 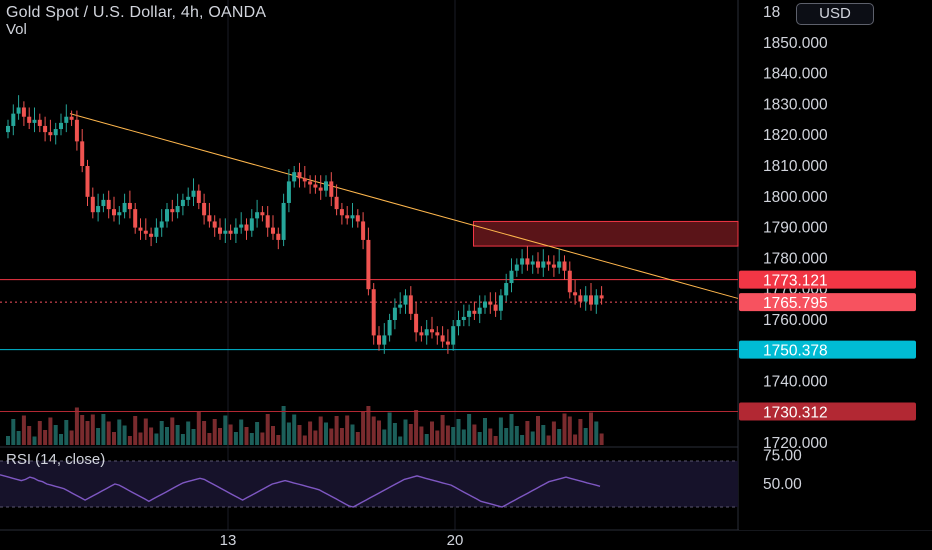 What do you see at coordinates (835, 14) in the screenshot?
I see `currency-button: USD` at bounding box center [835, 14].